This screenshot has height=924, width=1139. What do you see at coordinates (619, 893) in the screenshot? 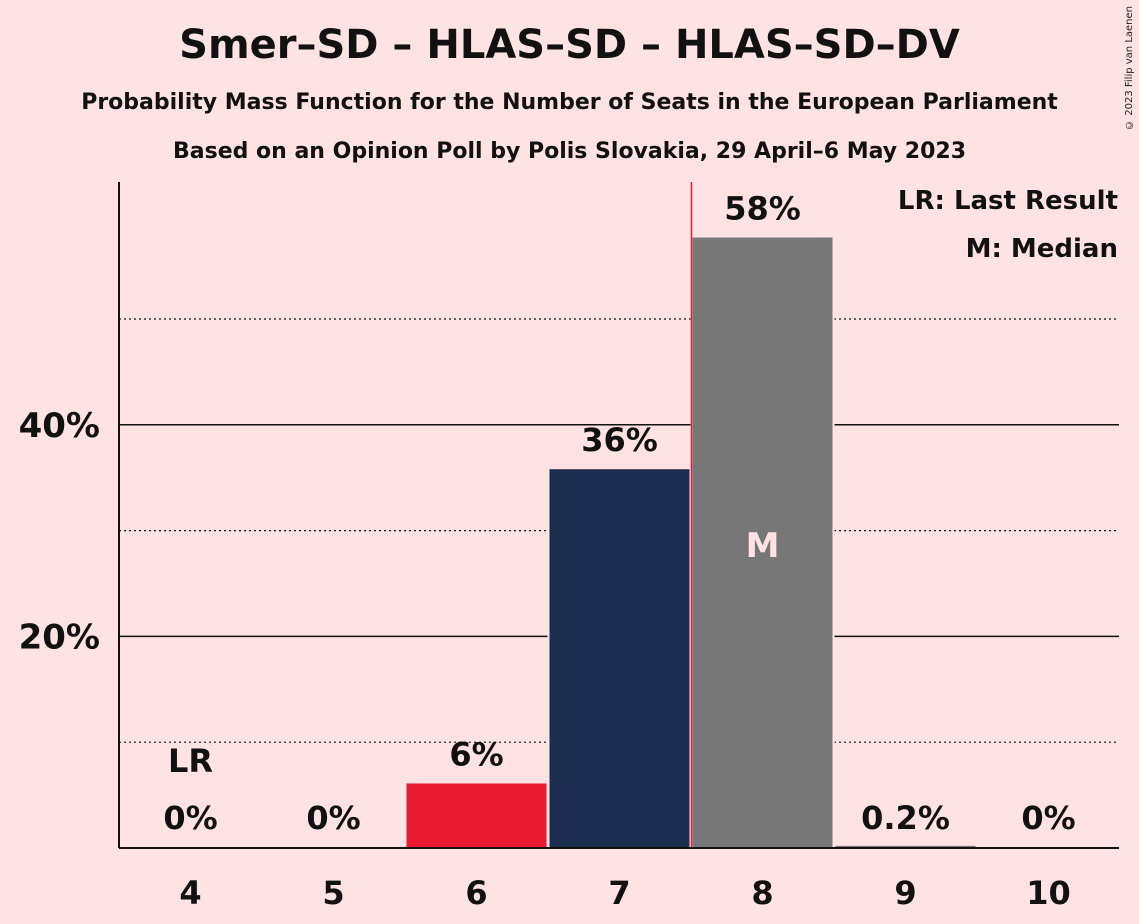
I see `x-tick-label: 7` at bounding box center [619, 893].